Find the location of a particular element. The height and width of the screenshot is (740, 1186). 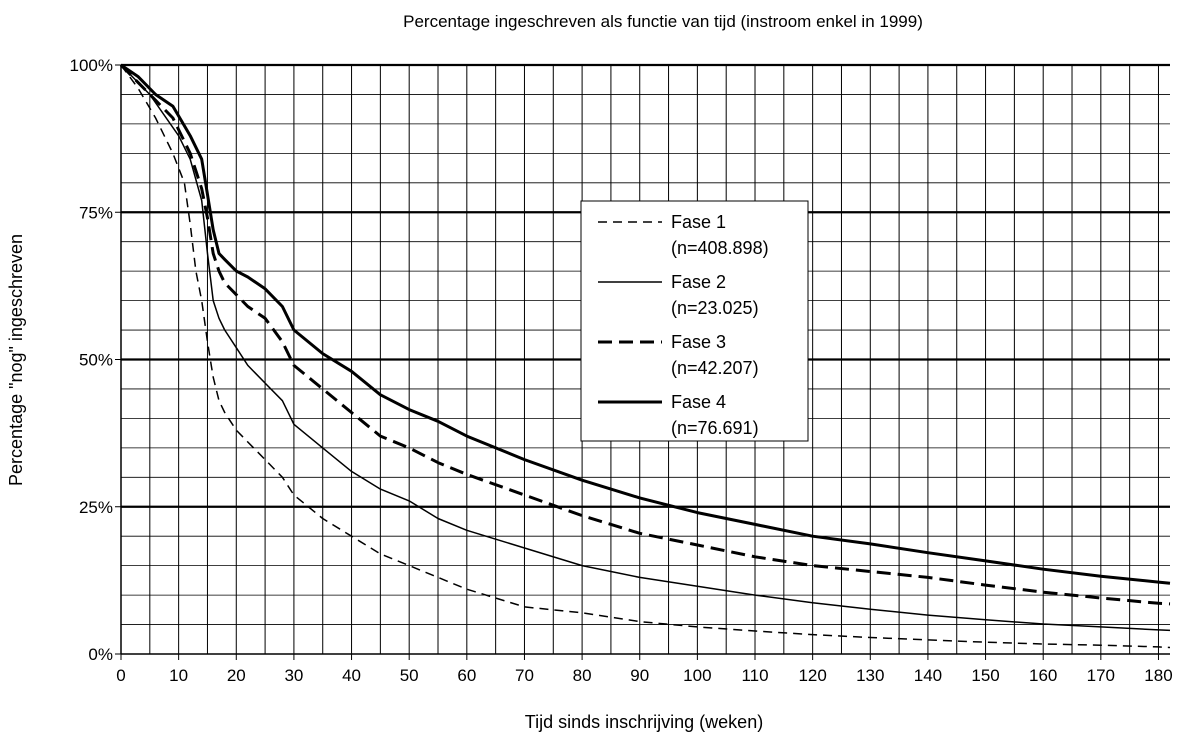

y-tick-label: 75% is located at coordinates (96, 212).